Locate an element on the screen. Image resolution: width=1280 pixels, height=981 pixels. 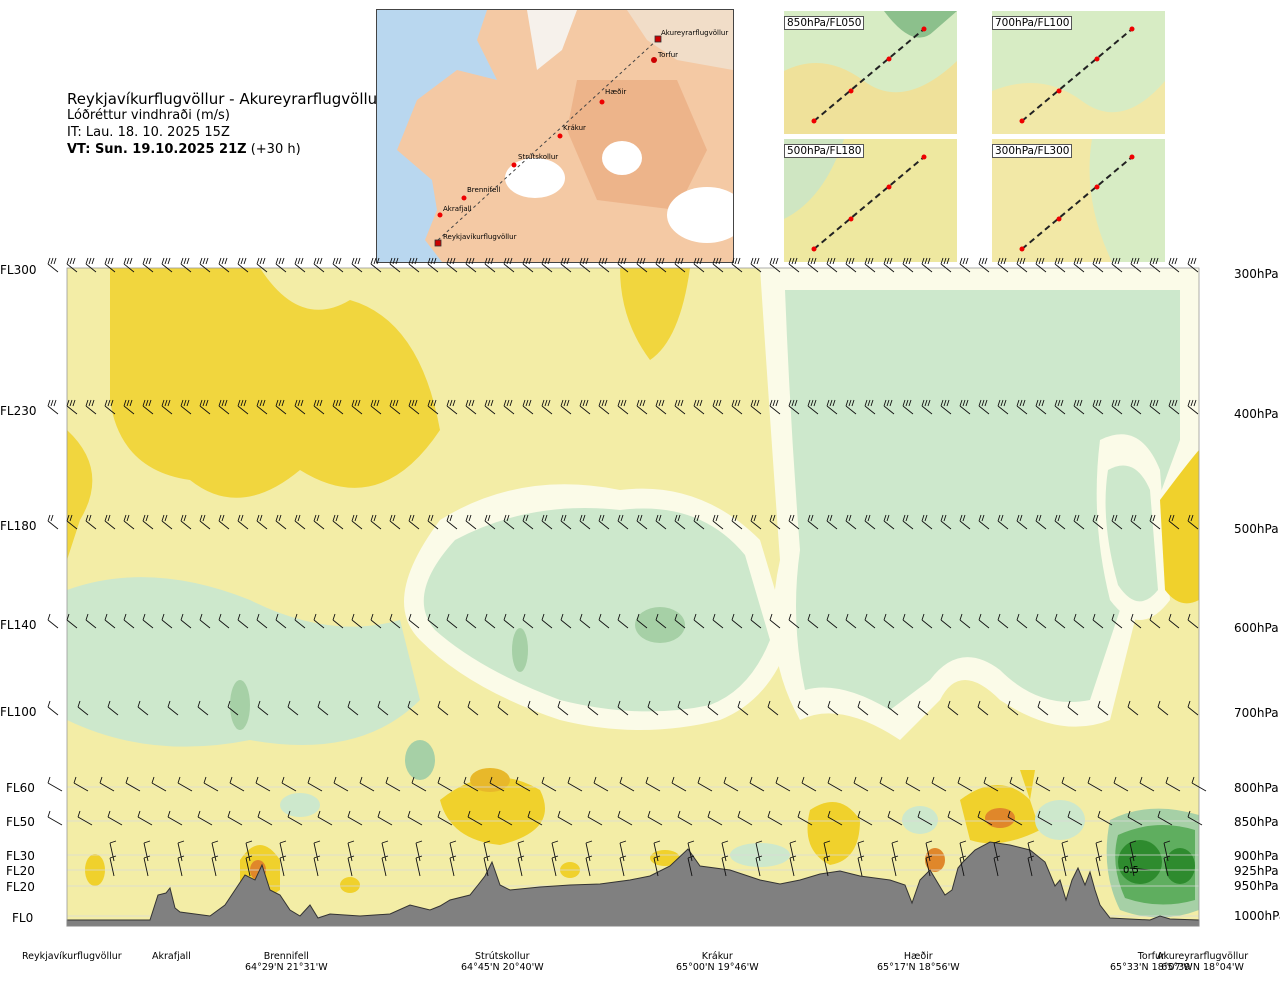
map-route-points is located at coordinates (548, 141).